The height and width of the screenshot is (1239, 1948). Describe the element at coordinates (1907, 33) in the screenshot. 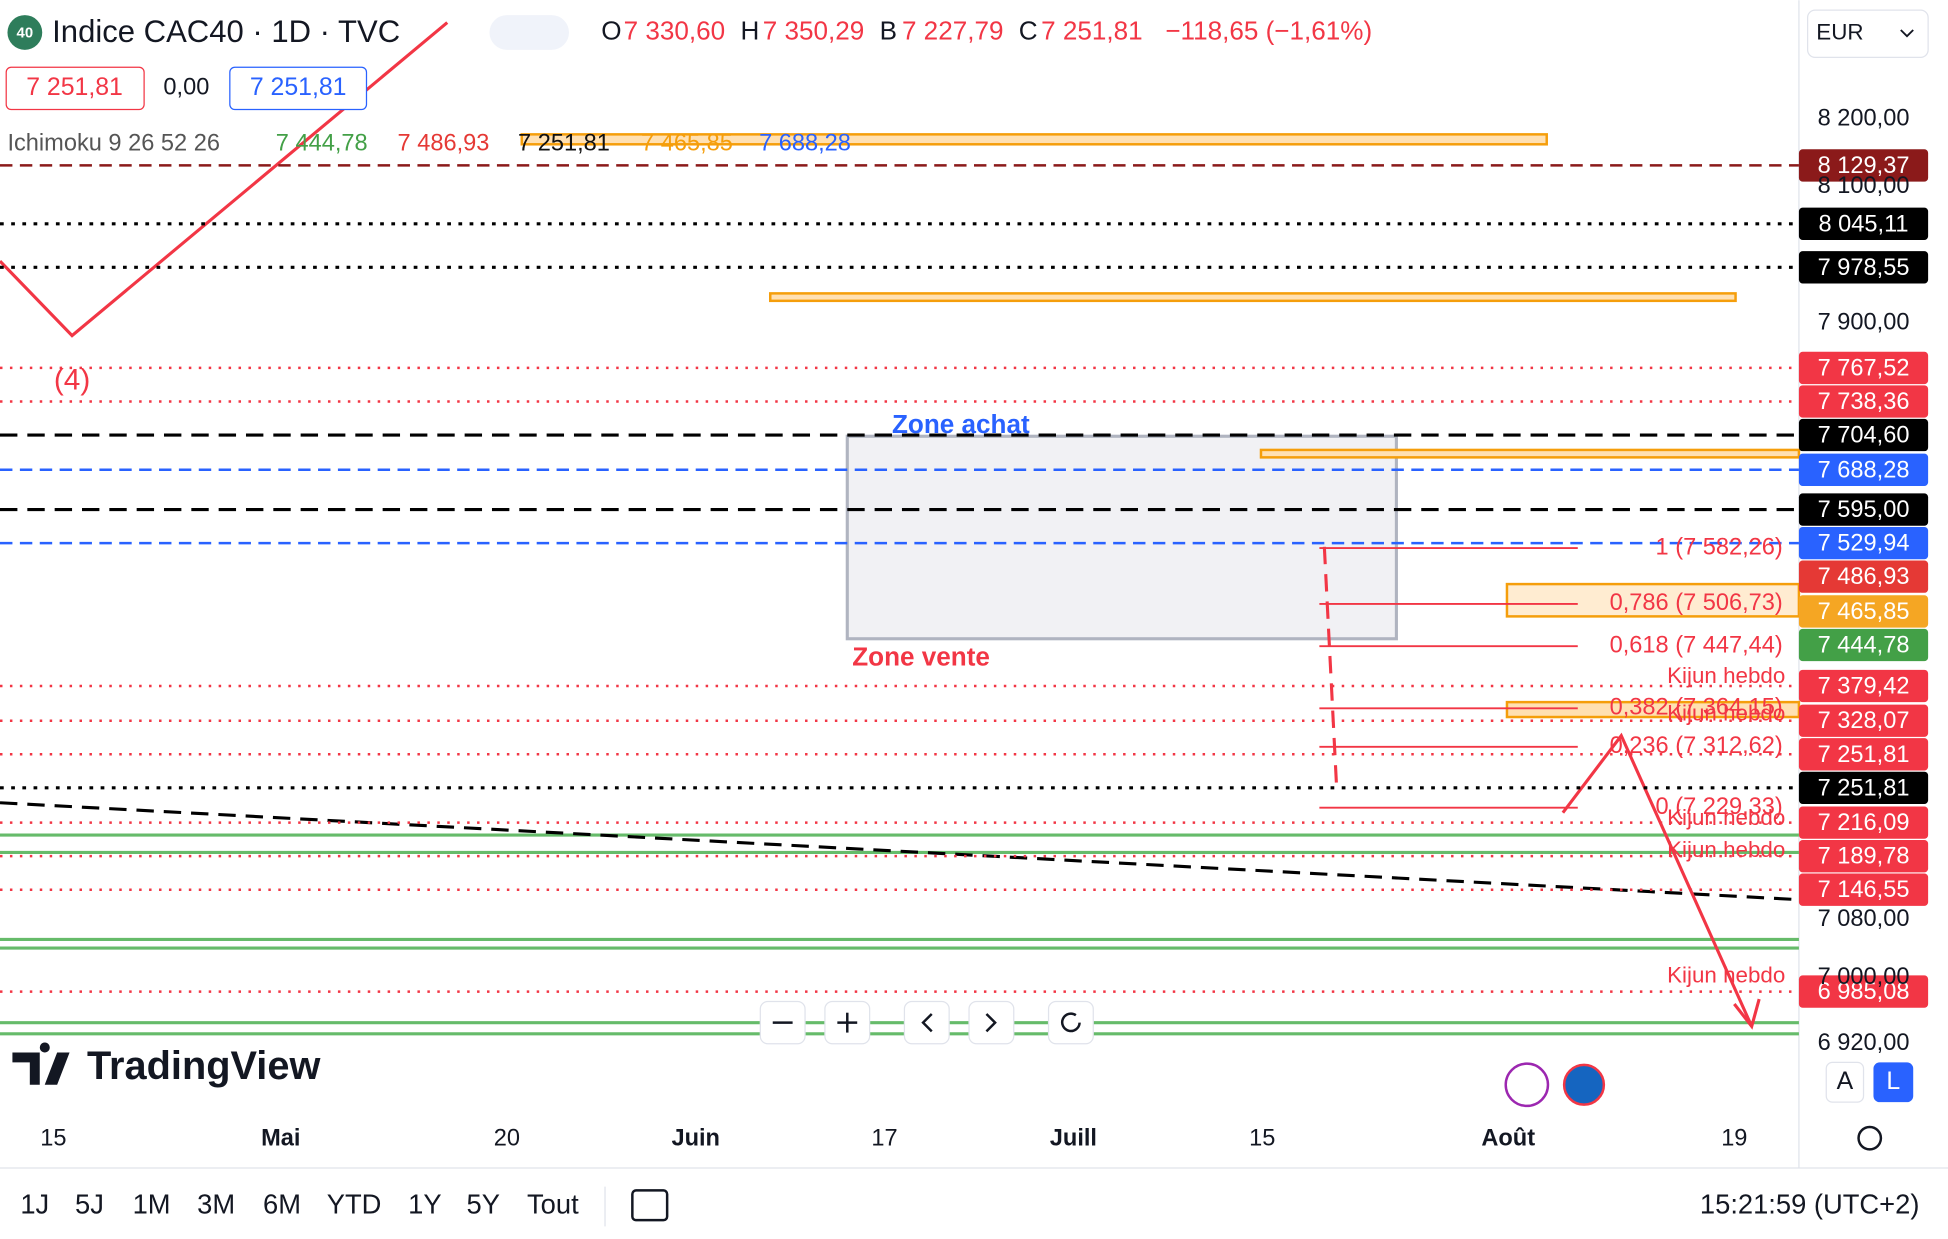

I see `chevron` at that location.